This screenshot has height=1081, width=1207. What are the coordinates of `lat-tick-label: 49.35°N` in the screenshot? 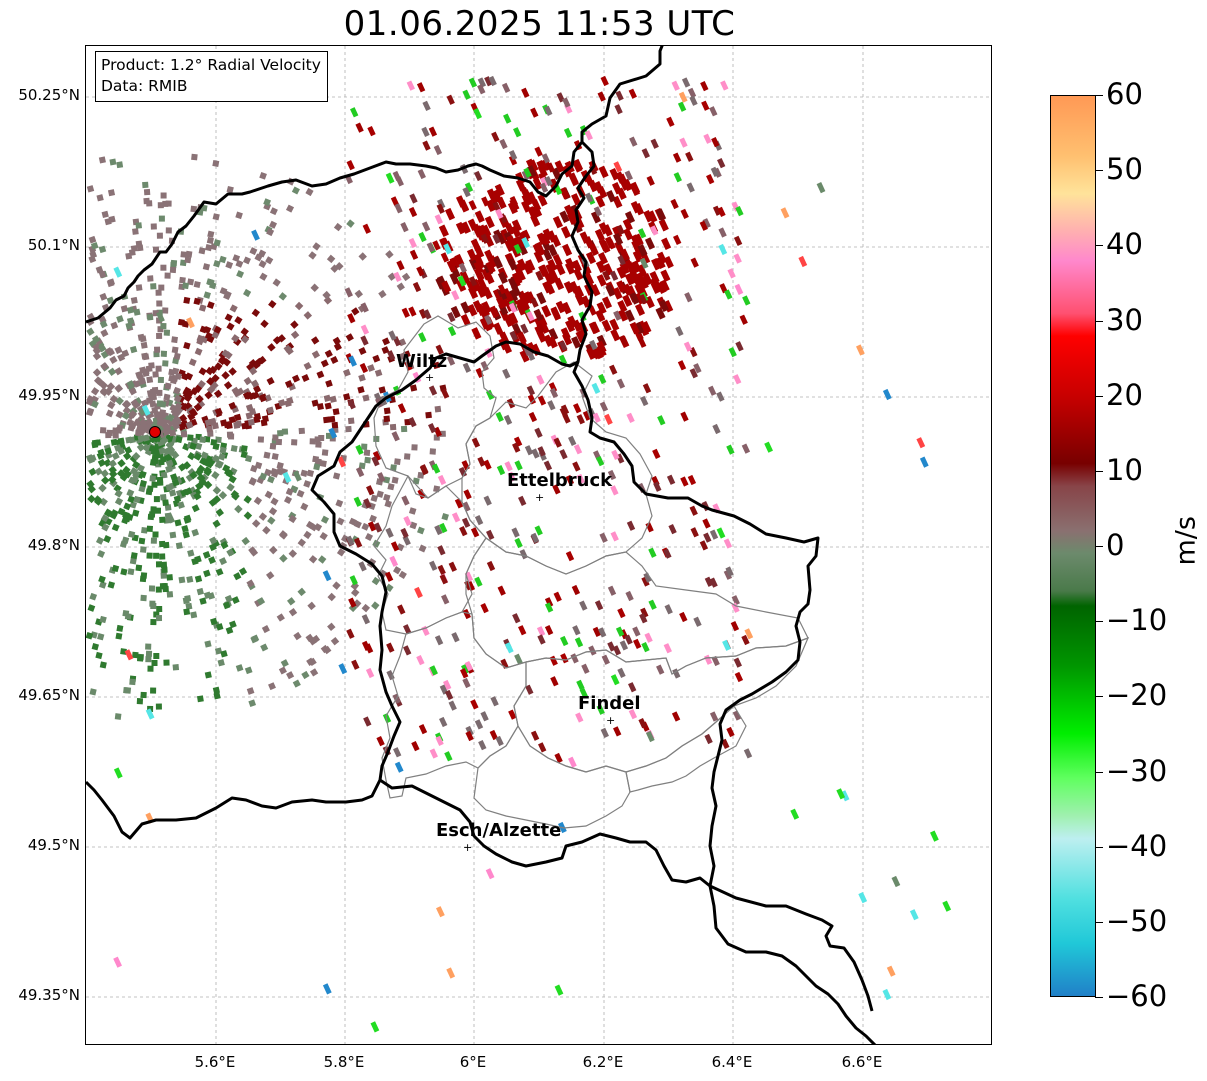 It's located at (49, 995).